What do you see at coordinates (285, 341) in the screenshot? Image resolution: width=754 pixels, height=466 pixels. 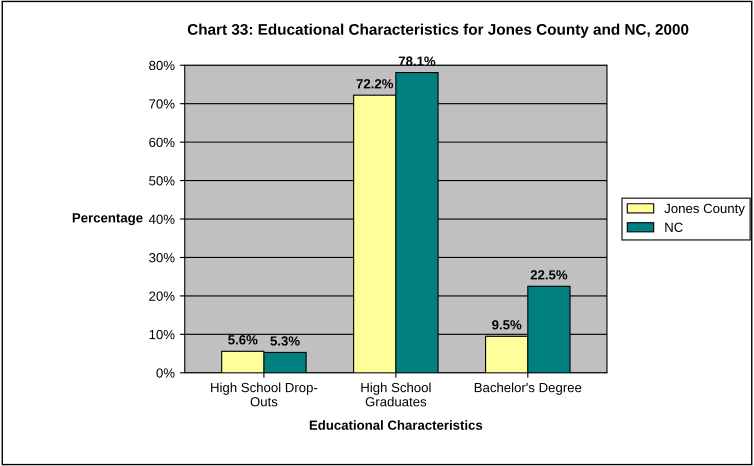 I see `data-label: 5.3%` at bounding box center [285, 341].